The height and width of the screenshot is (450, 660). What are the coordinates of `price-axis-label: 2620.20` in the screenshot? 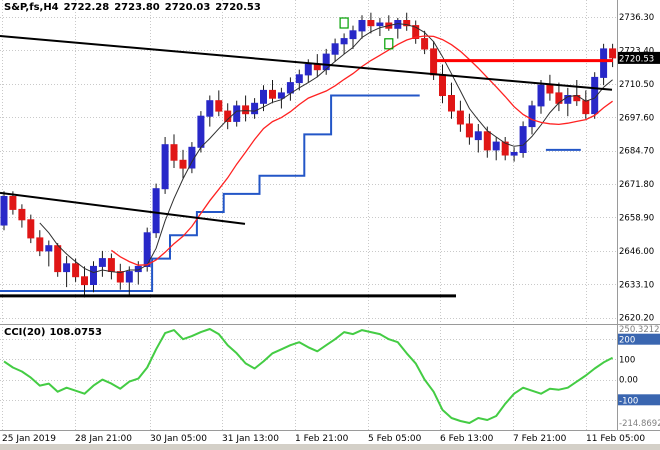 It's located at (636, 319).